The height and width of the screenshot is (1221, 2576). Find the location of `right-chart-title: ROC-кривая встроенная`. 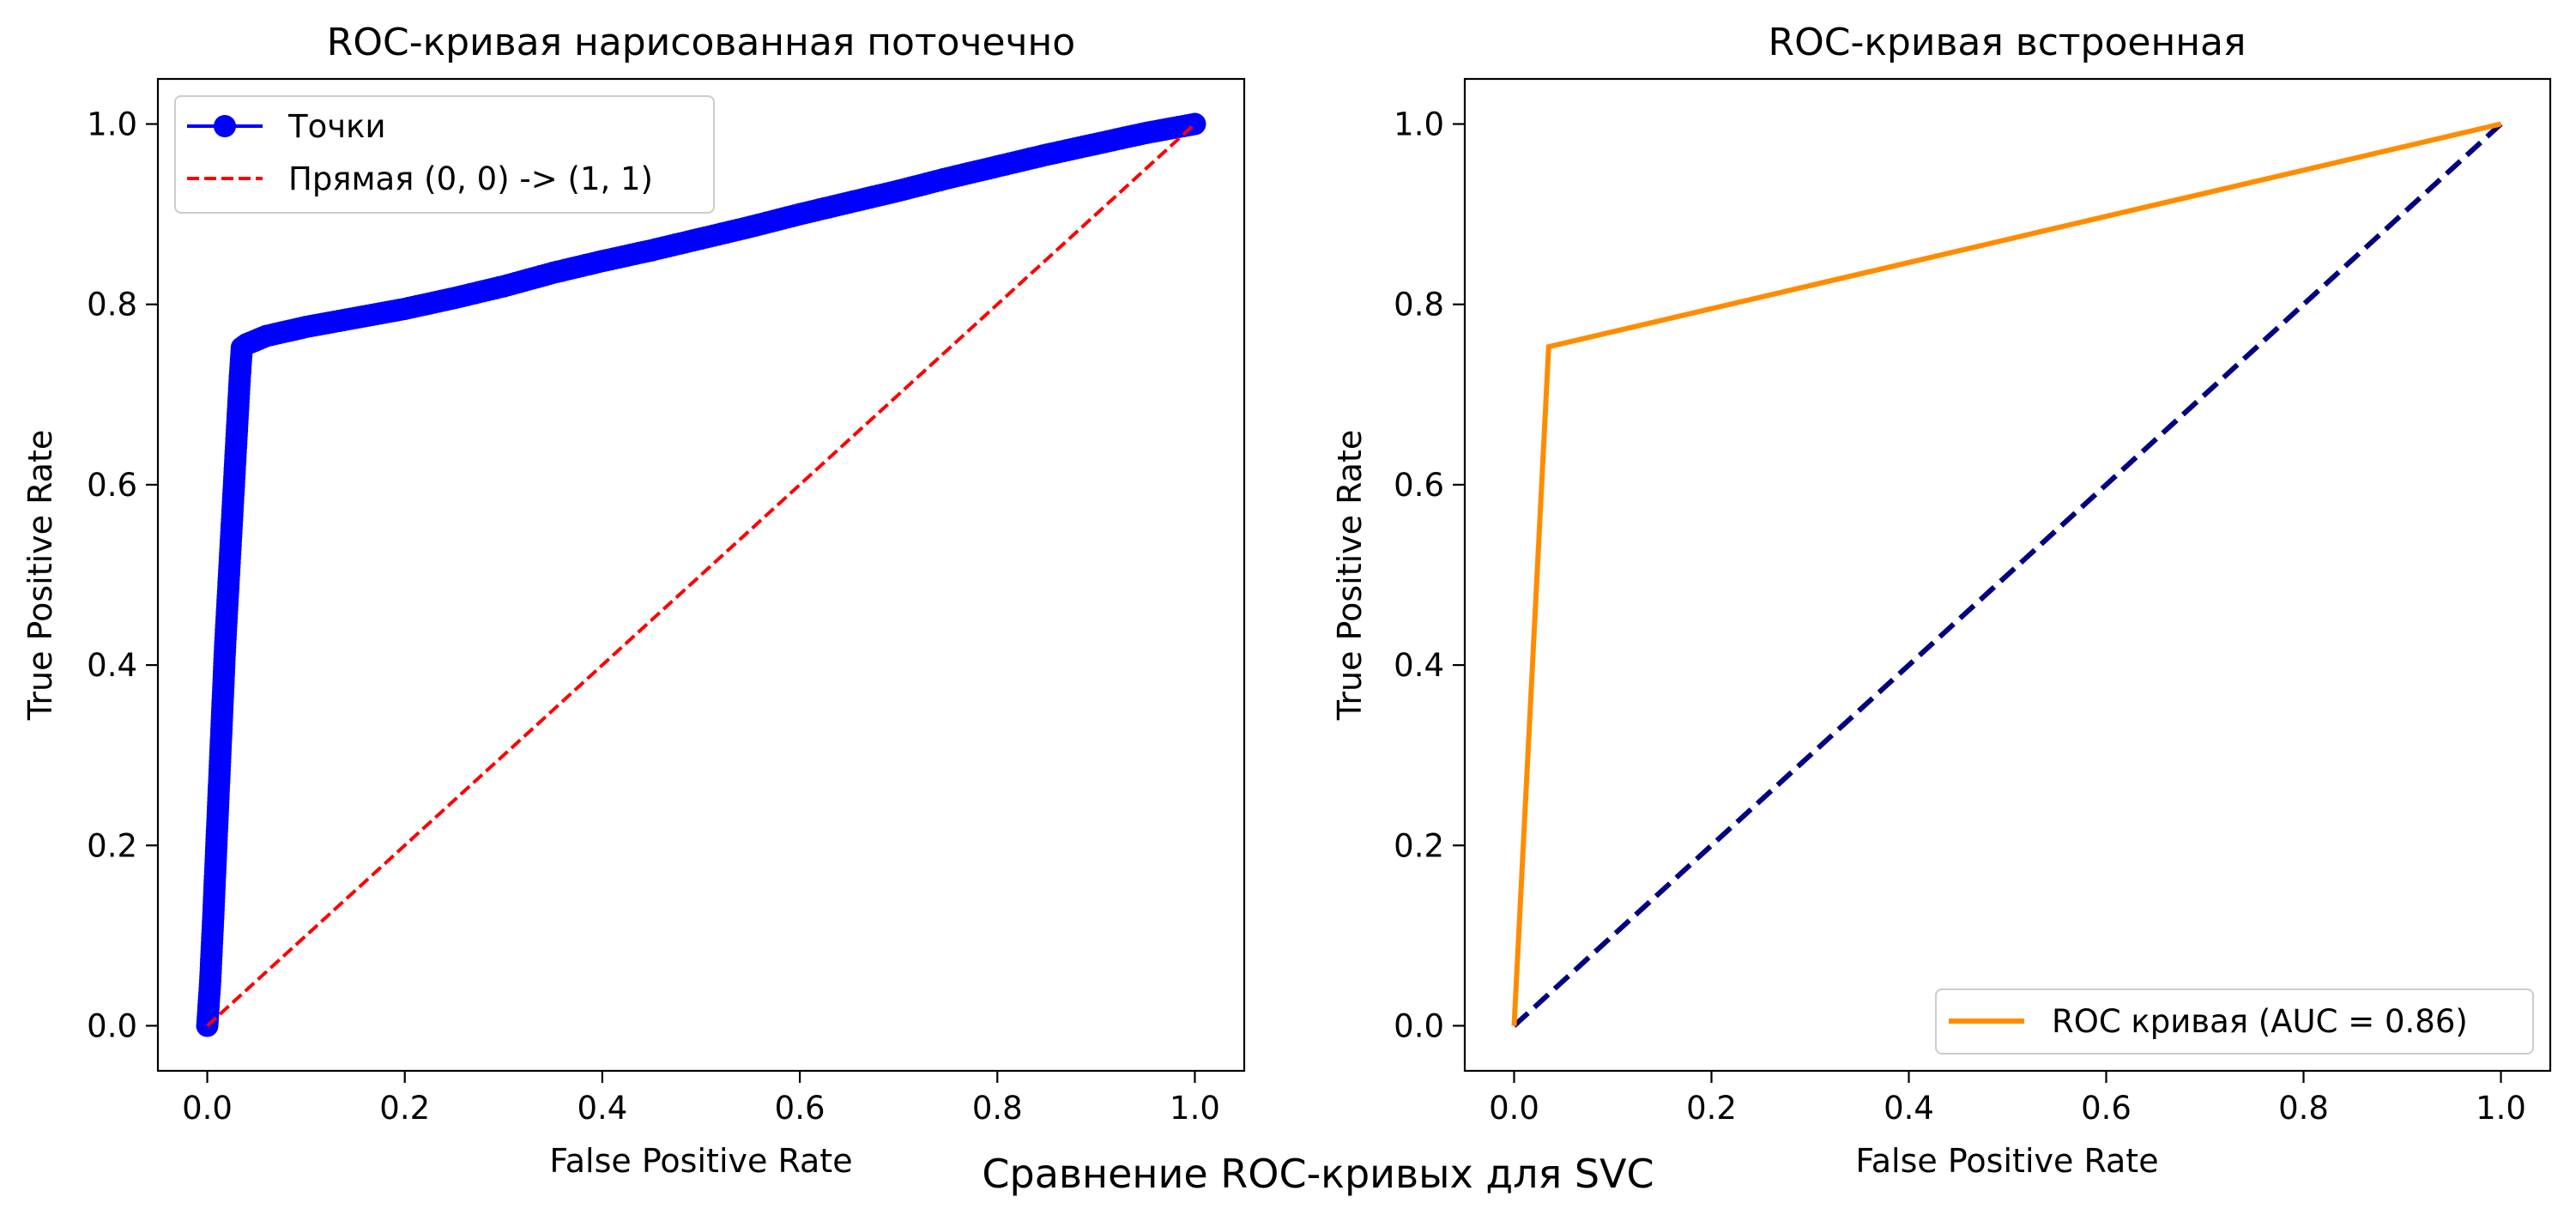

right-chart-title: ROC-кривая встроенная is located at coordinates (2007, 42).